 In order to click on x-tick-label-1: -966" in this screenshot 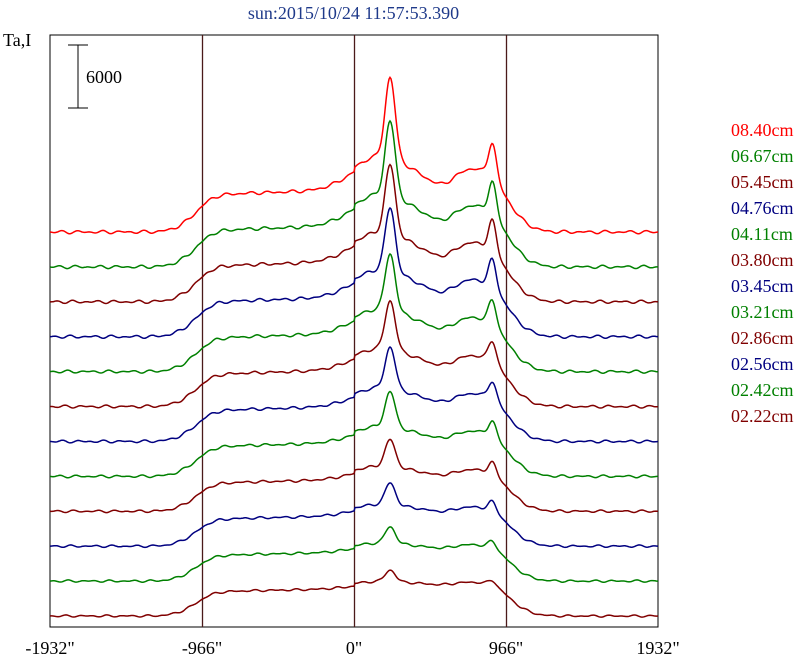, I will do `click(202, 648)`.